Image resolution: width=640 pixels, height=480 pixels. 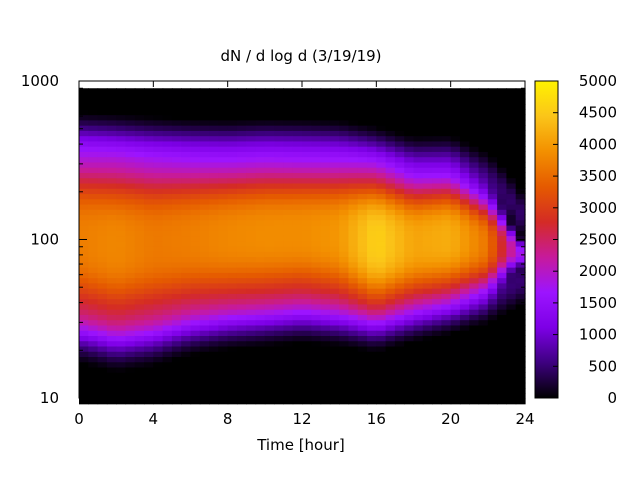 What do you see at coordinates (598, 303) in the screenshot?
I see `colorbar-tick-label: 1500` at bounding box center [598, 303].